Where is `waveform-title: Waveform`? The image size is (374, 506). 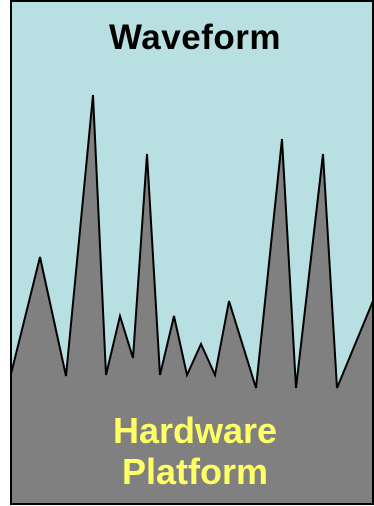
waveform-title: Waveform is located at coordinates (195, 37).